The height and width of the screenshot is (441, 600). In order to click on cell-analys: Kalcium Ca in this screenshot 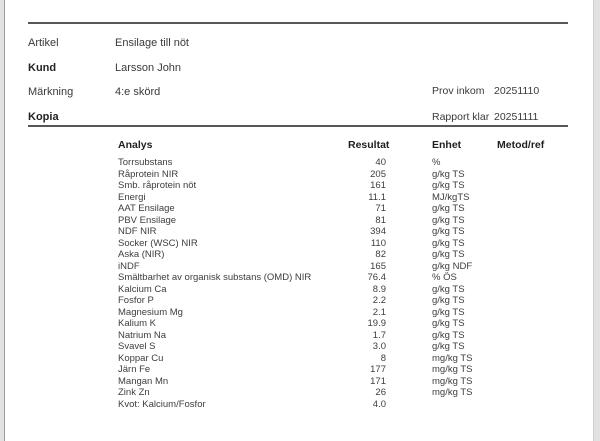, I will do `click(142, 289)`.